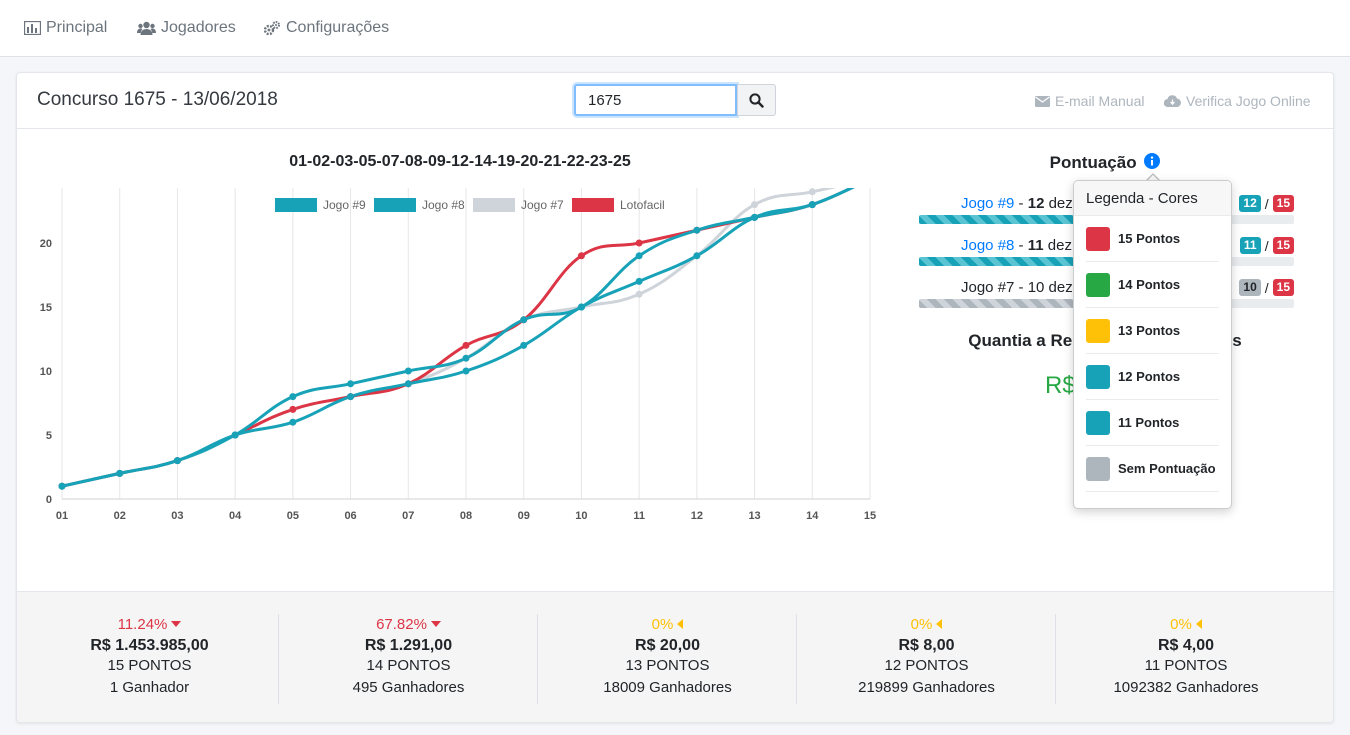 This screenshot has width=1350, height=735. What do you see at coordinates (1042, 101) in the screenshot?
I see `envelope-icon` at bounding box center [1042, 101].